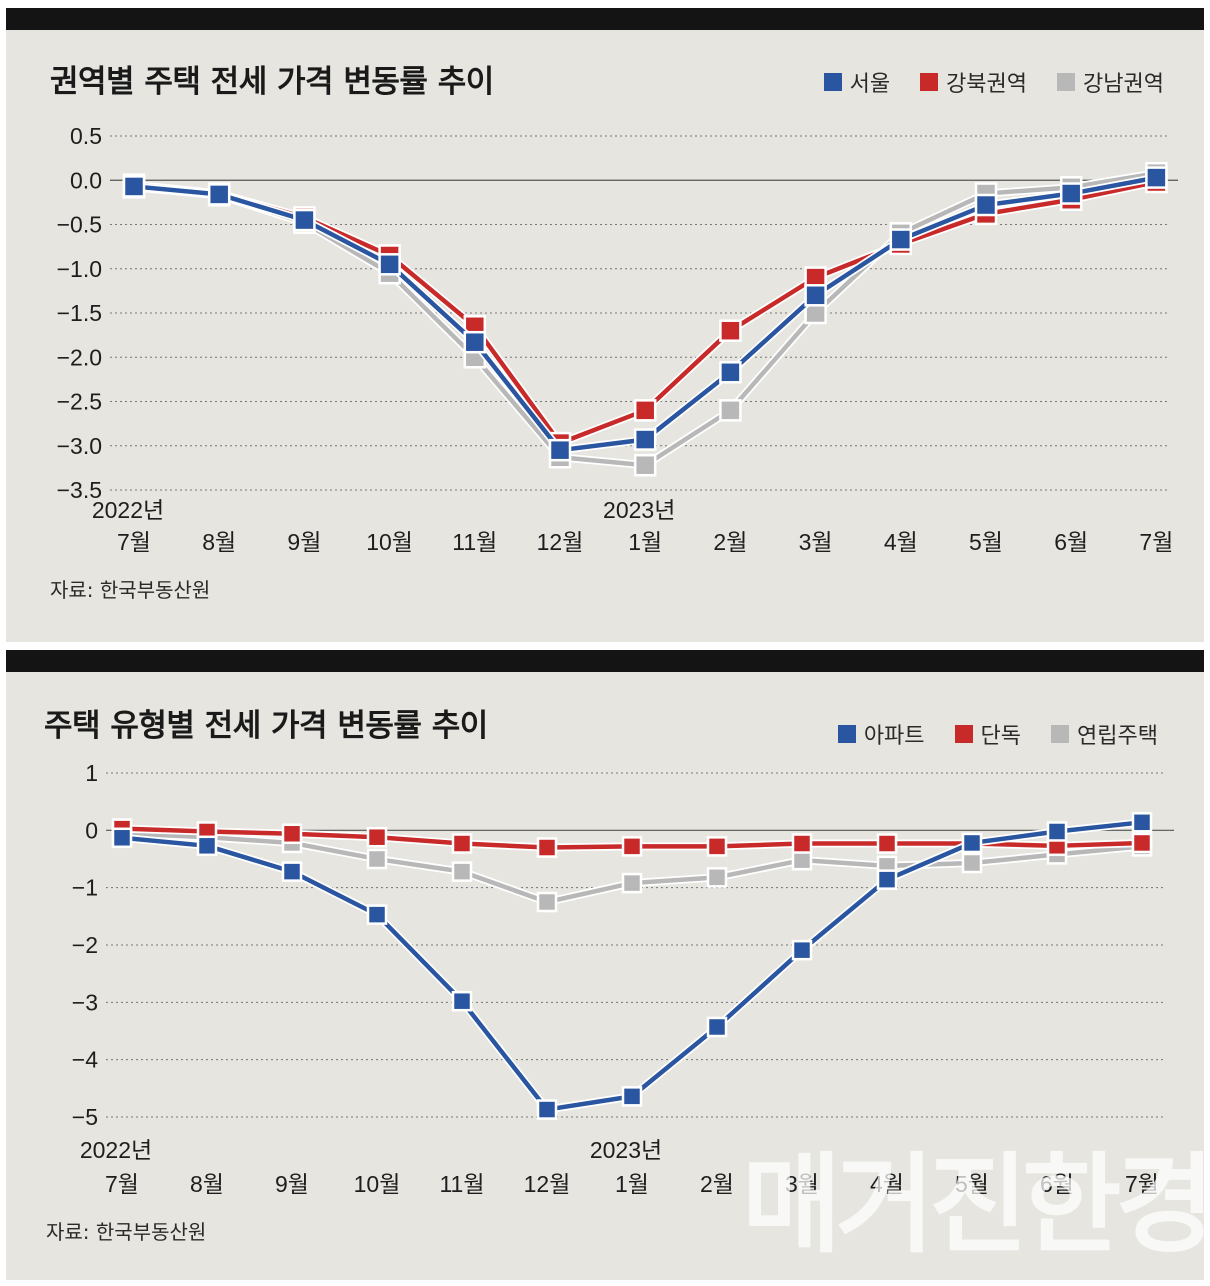 The width and height of the screenshot is (1210, 1286). I want to click on legend-item-seoul: 서울, so click(857, 82).